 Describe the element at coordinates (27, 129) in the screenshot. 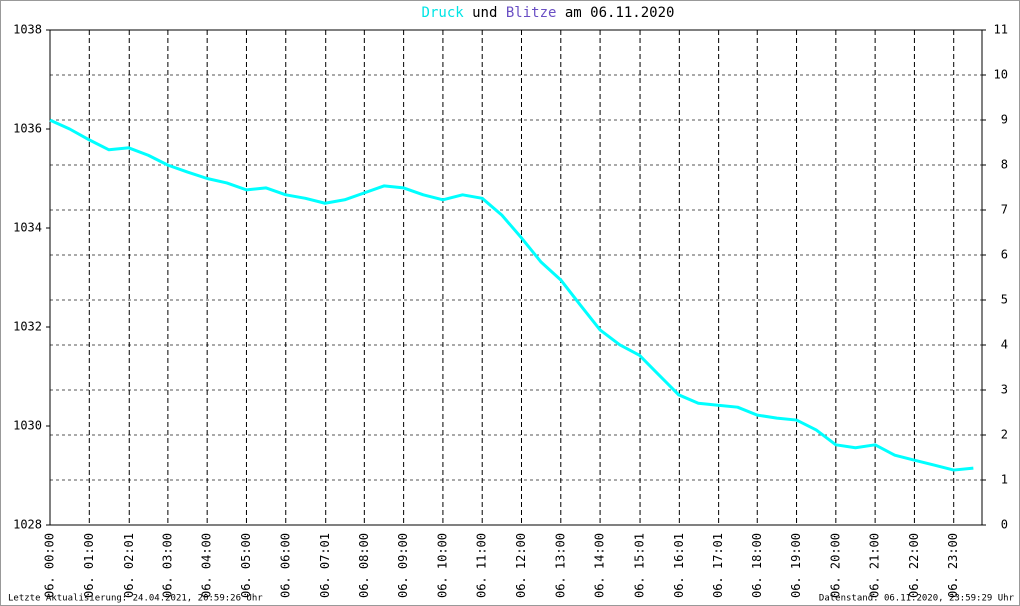

I see `y-tick-label: 1036` at that location.